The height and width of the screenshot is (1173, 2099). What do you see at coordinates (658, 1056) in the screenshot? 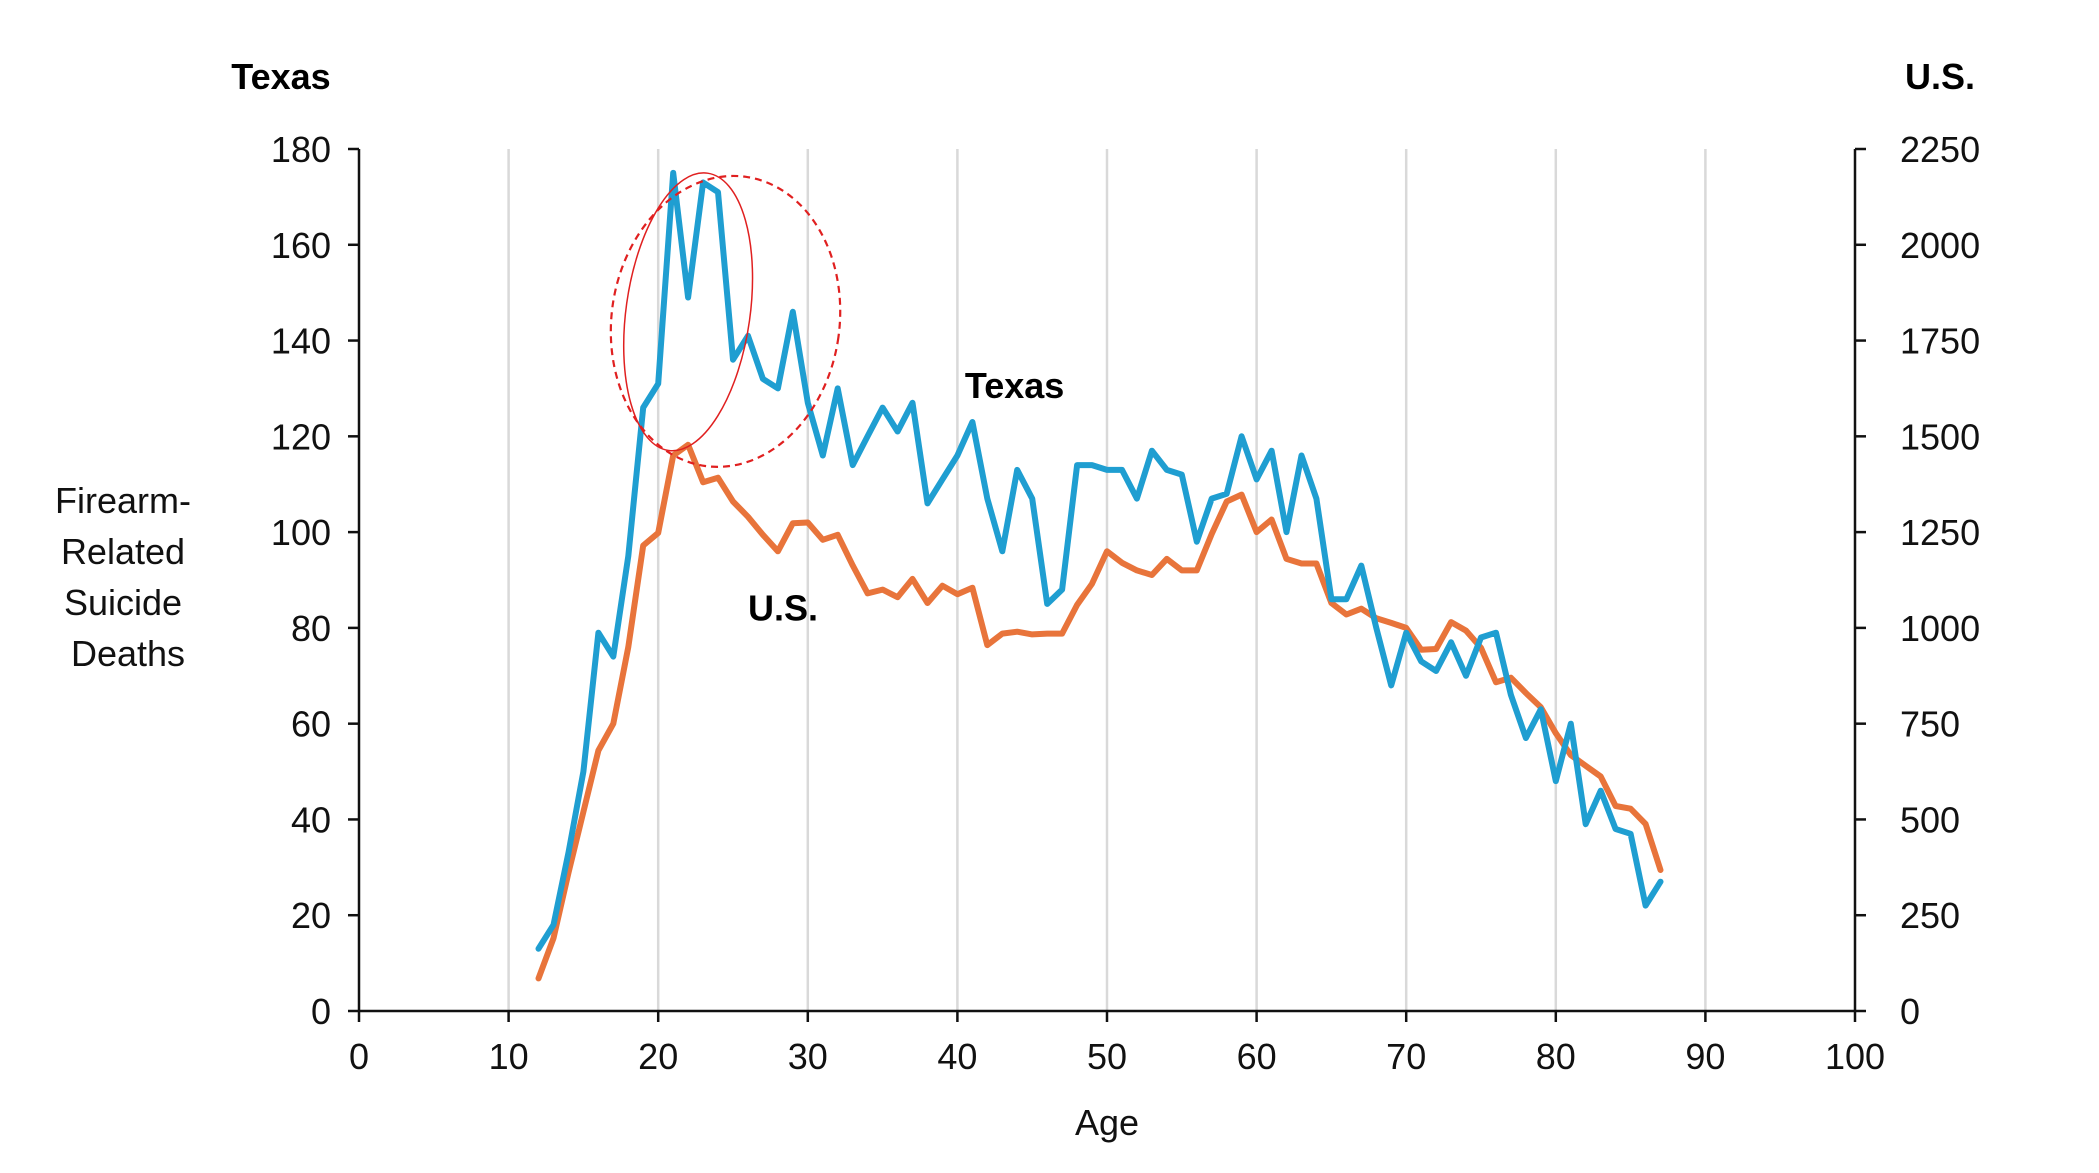
I see `x-tick-label-20: 20` at bounding box center [658, 1056].